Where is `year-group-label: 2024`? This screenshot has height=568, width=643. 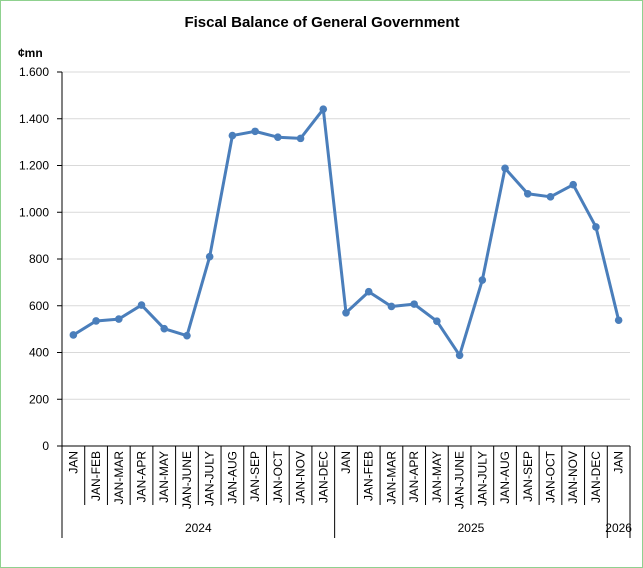 year-group-label: 2024 is located at coordinates (198, 528).